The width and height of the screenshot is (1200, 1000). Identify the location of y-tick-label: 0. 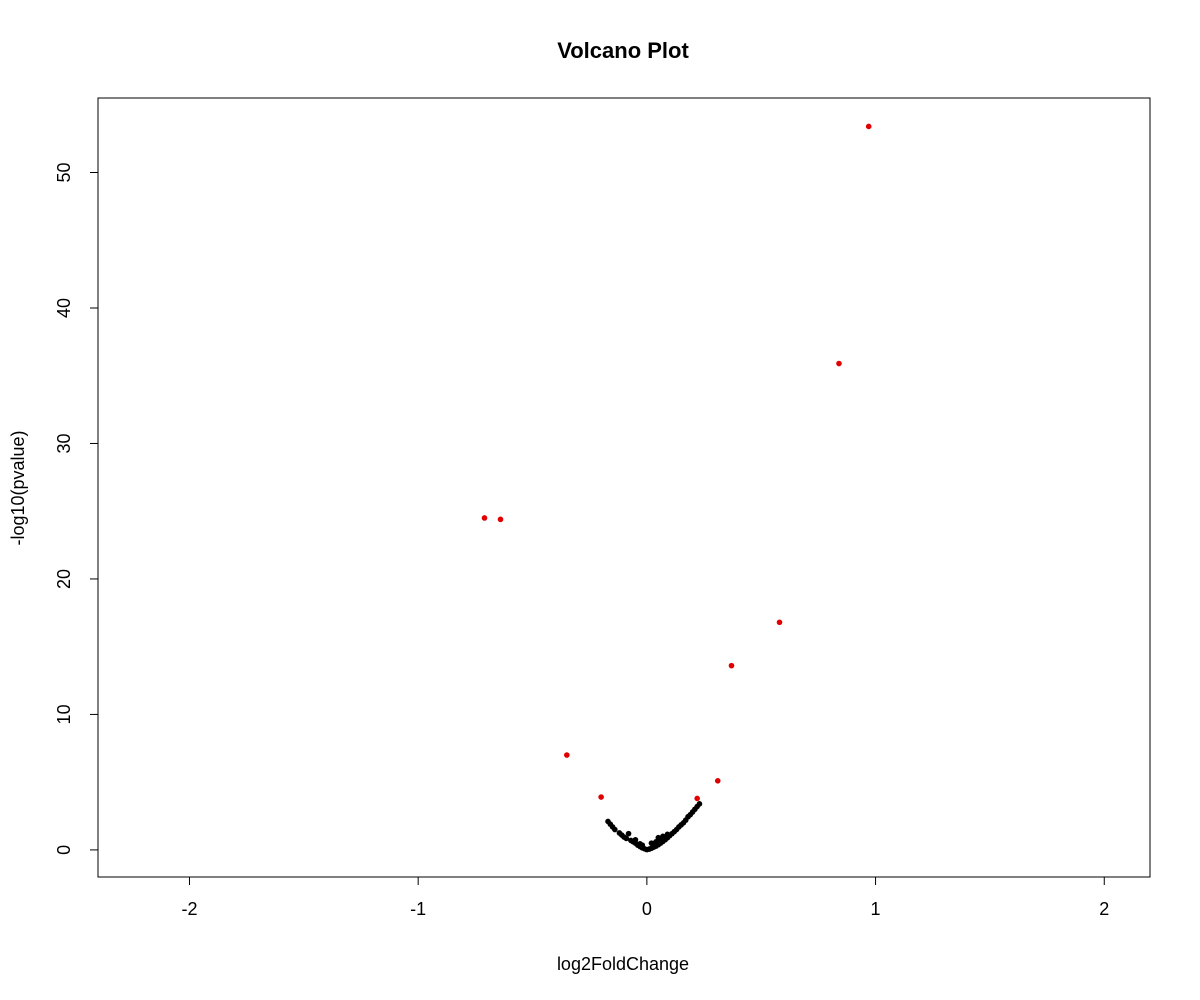
(64, 850).